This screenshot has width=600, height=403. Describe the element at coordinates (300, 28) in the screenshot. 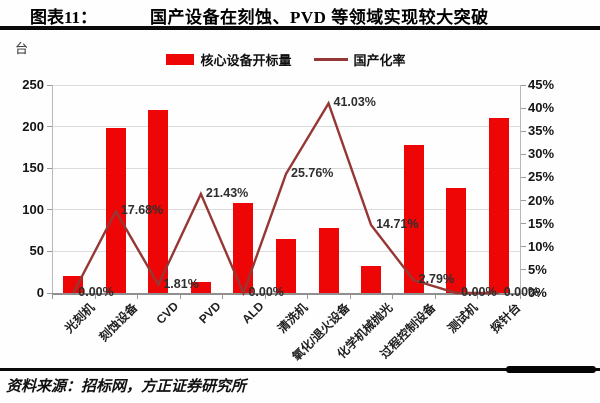

I see `header-divider` at that location.